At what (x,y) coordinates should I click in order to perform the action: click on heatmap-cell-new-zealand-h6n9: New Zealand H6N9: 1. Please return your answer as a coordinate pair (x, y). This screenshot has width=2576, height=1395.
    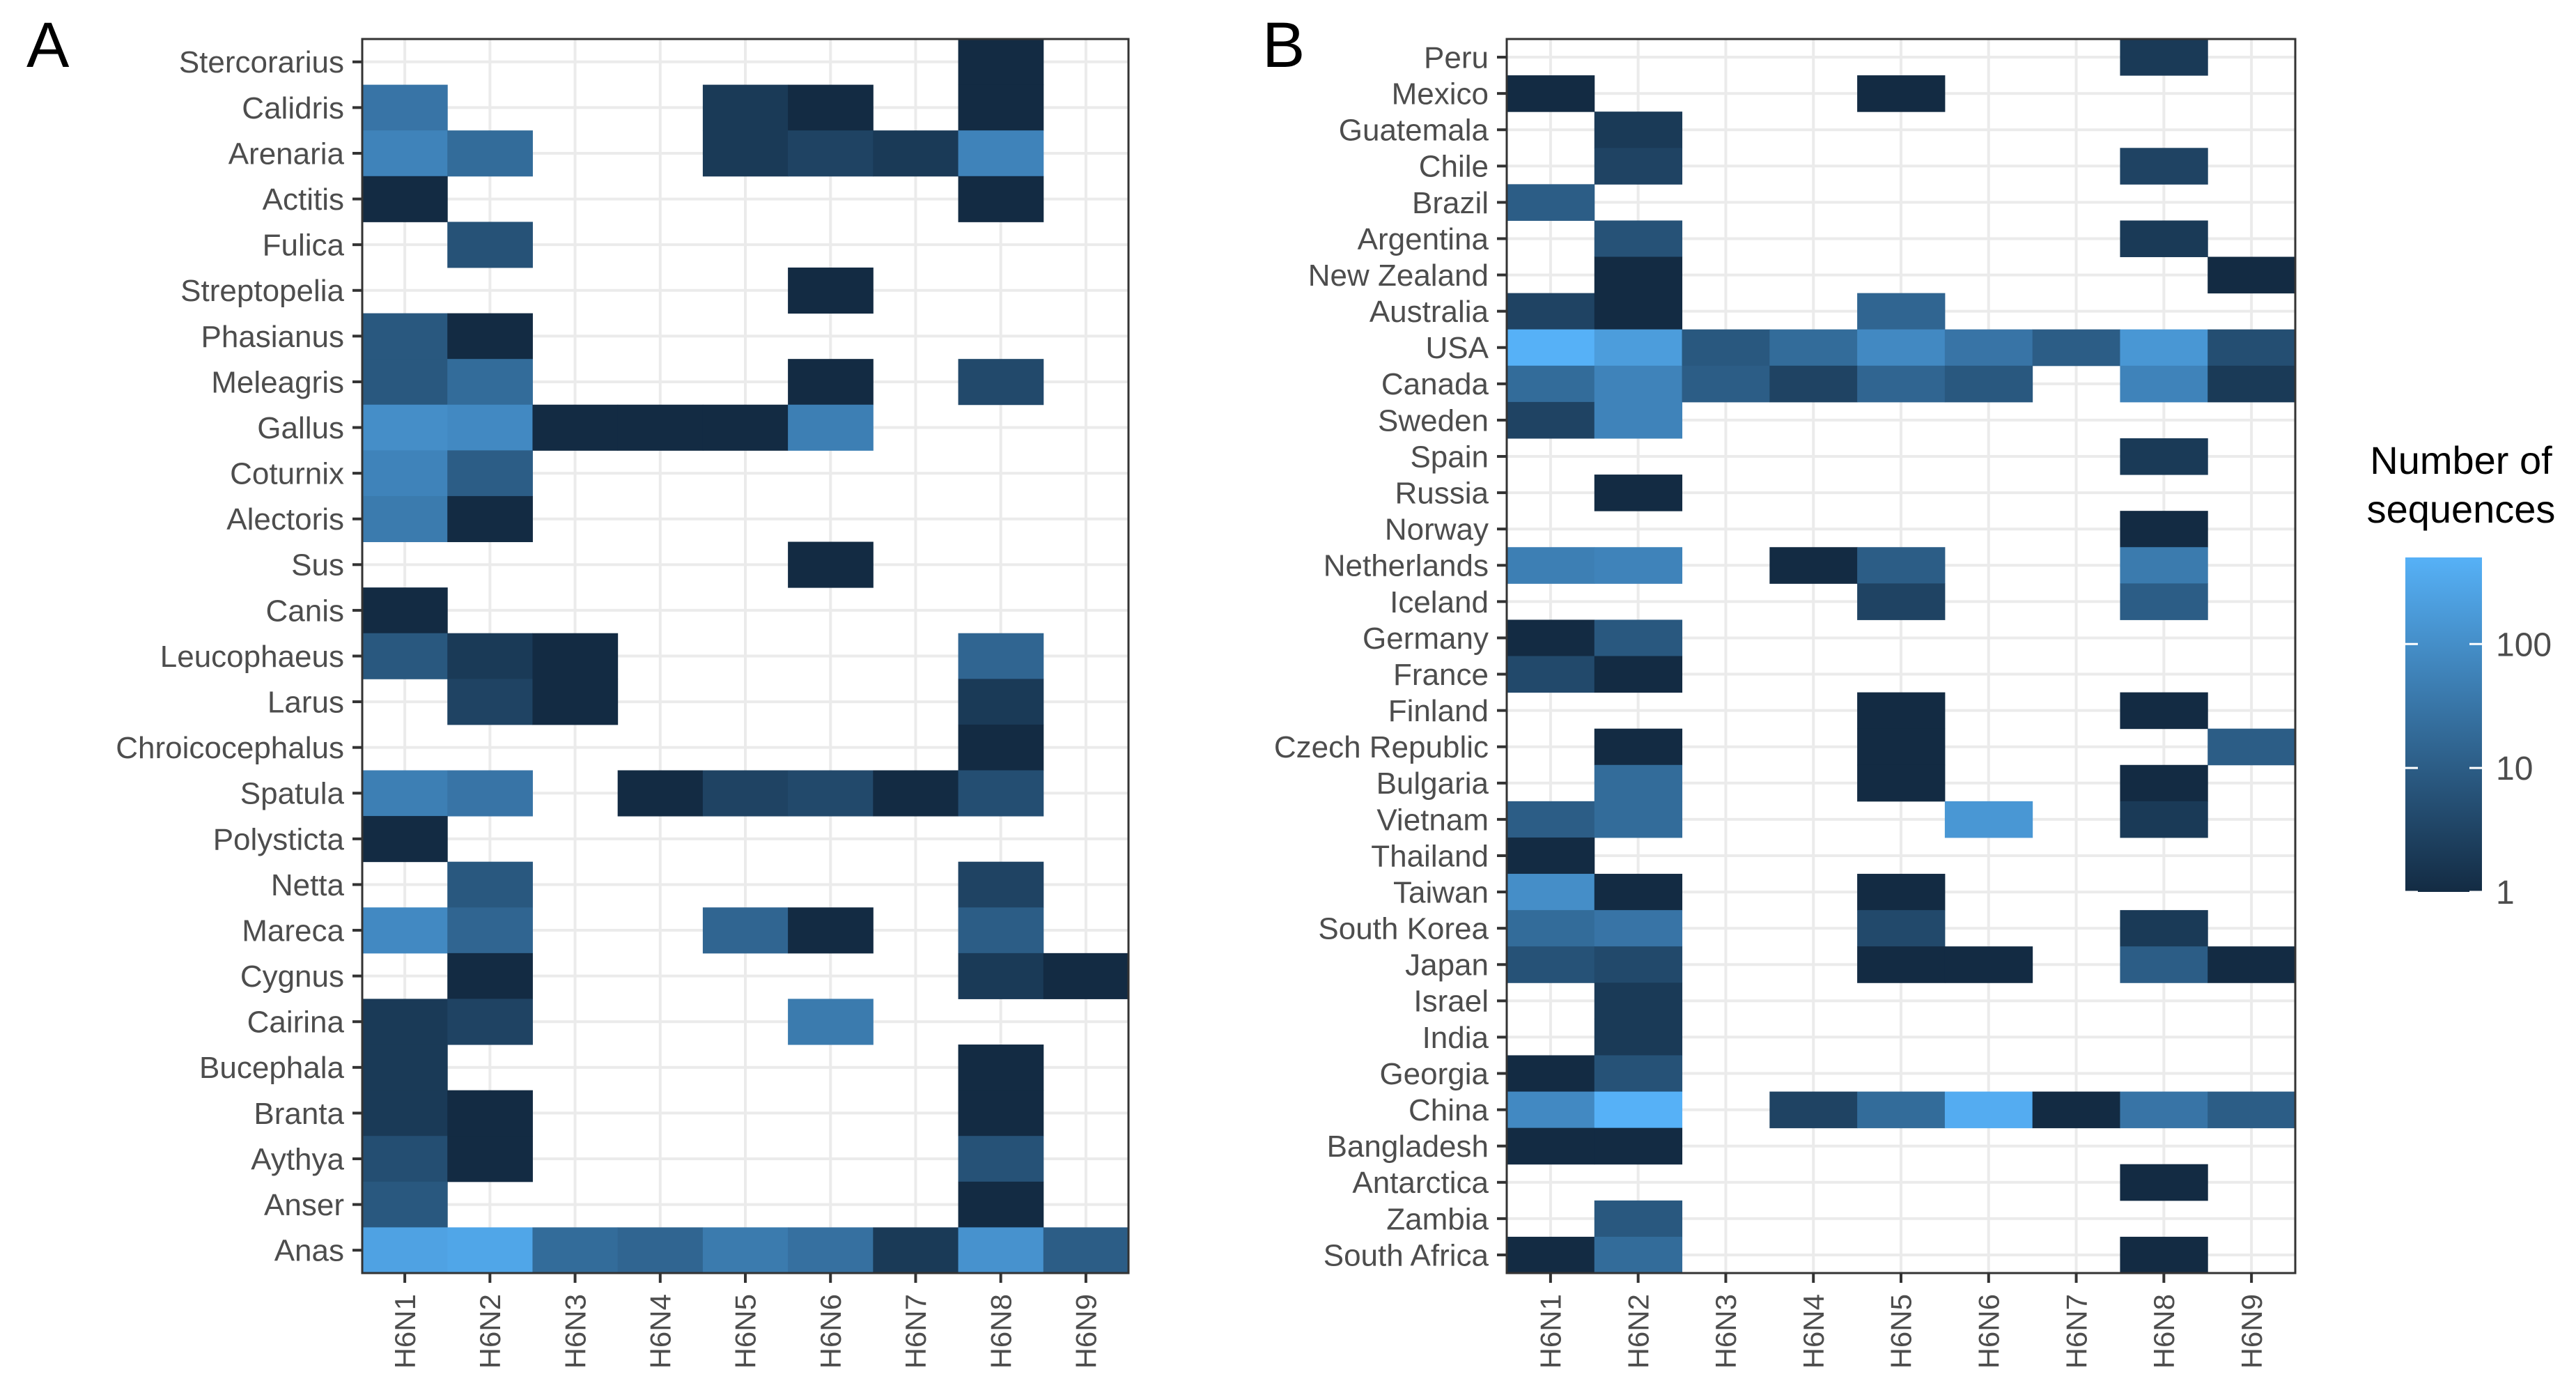
    Looking at the image, I should click on (2252, 275).